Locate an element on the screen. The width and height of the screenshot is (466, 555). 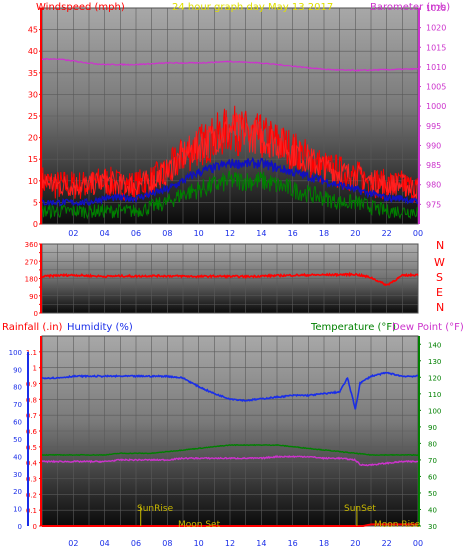
sunset-label: SunSet is located at coordinates (360, 509).